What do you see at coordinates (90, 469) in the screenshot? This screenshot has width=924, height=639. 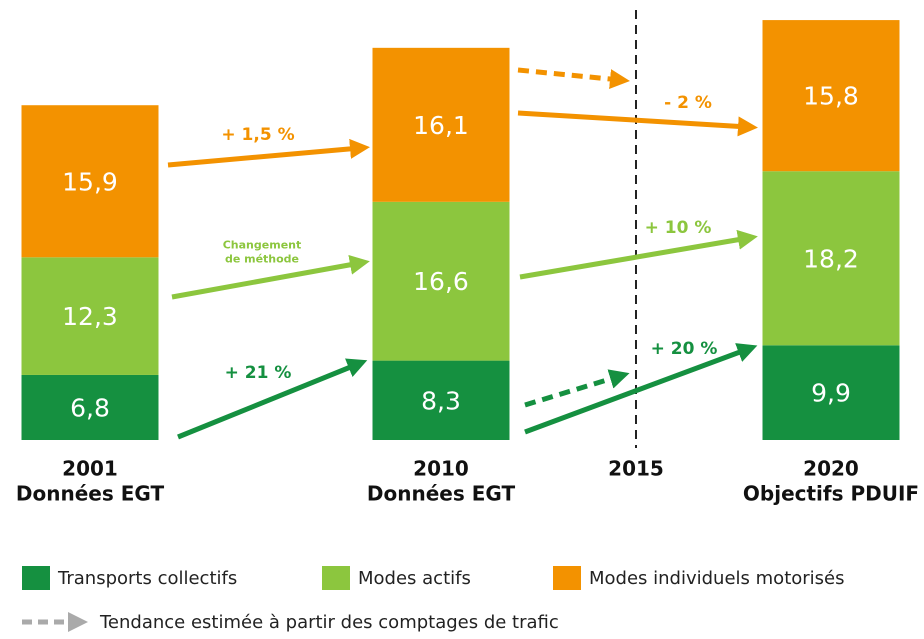 I see `x-tick-label: 2001` at bounding box center [90, 469].